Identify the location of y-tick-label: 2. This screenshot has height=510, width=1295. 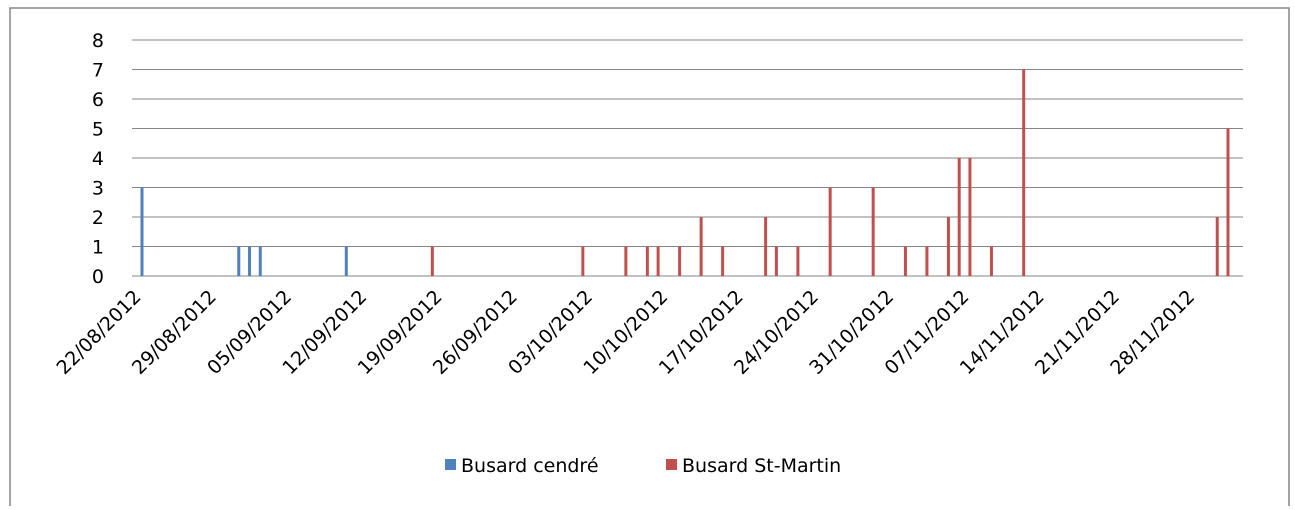
(98, 218).